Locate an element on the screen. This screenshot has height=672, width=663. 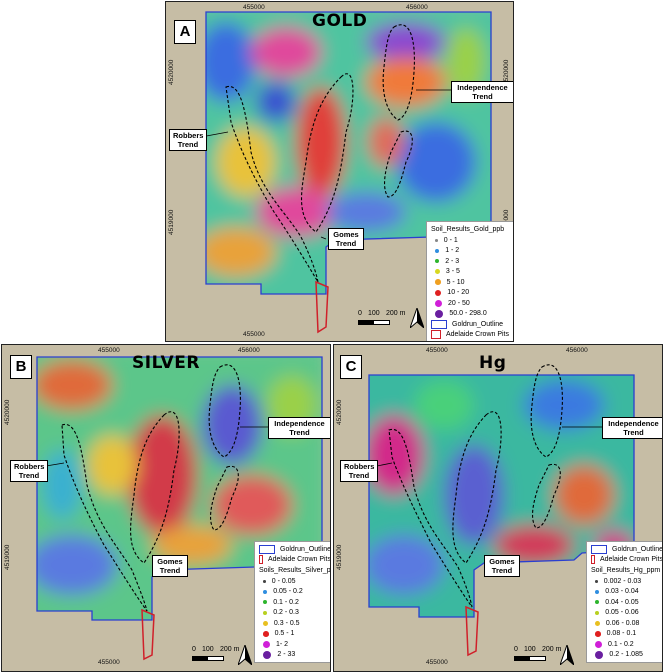
legend-title: Soil_Results_Gold_ppb is located at coordinates (468, 229).